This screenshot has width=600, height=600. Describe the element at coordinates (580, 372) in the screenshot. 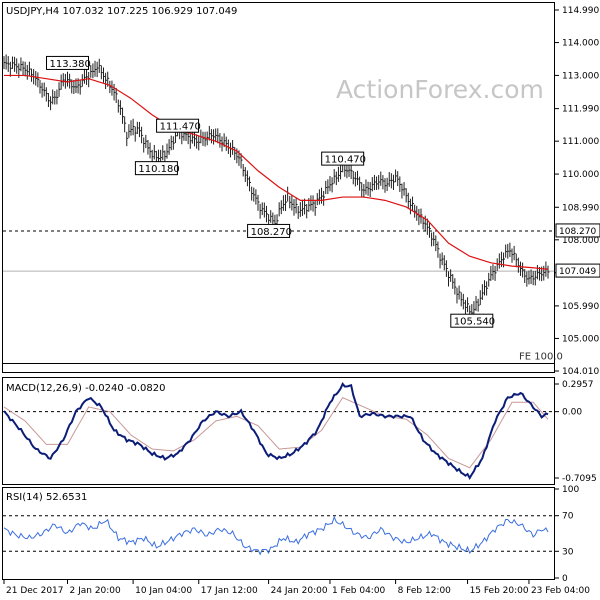

I see `price-axis-tick-label-0: 104.010` at that location.